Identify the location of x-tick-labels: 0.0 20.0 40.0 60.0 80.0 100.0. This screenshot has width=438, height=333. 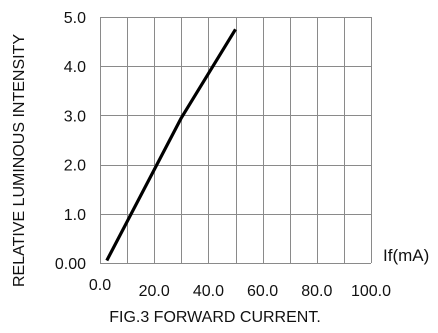
(240, 288).